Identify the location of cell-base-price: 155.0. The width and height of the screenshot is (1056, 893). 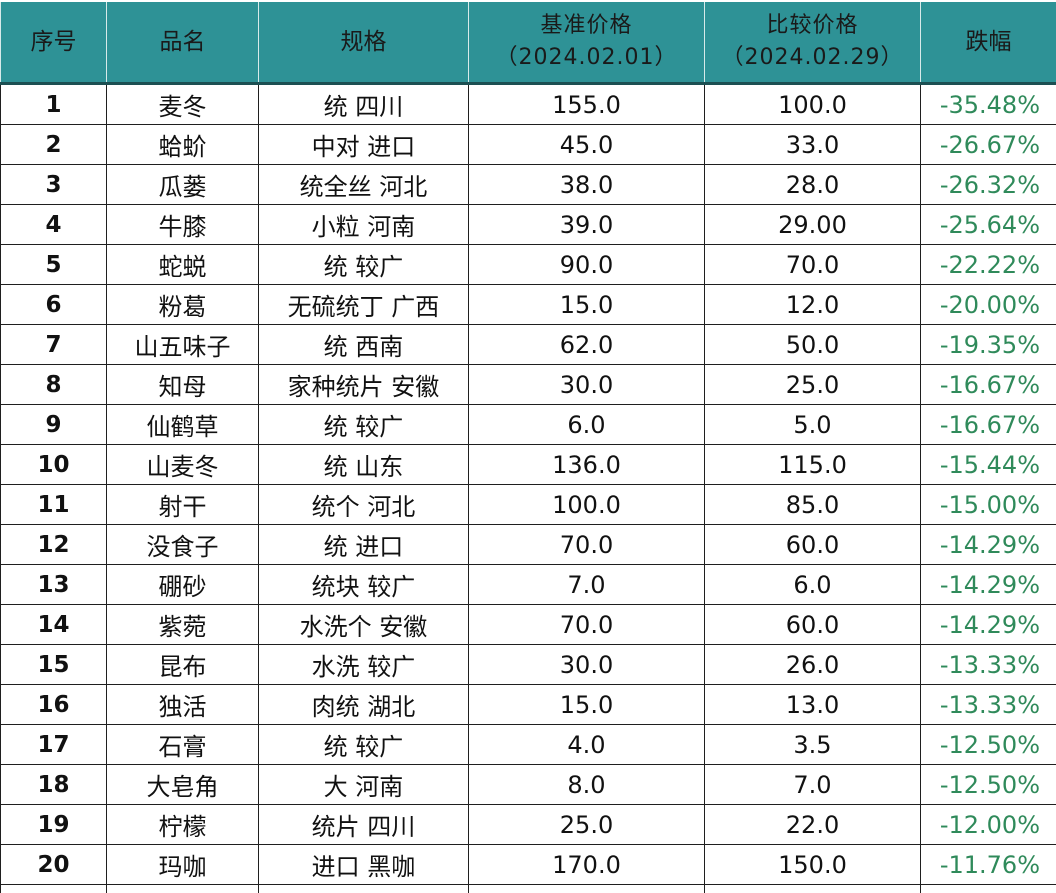
(587, 104).